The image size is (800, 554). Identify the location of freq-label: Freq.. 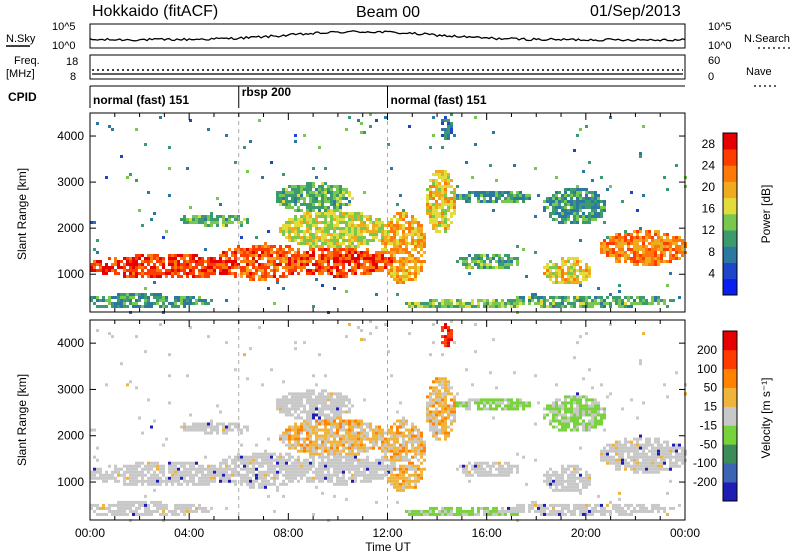
(27, 61).